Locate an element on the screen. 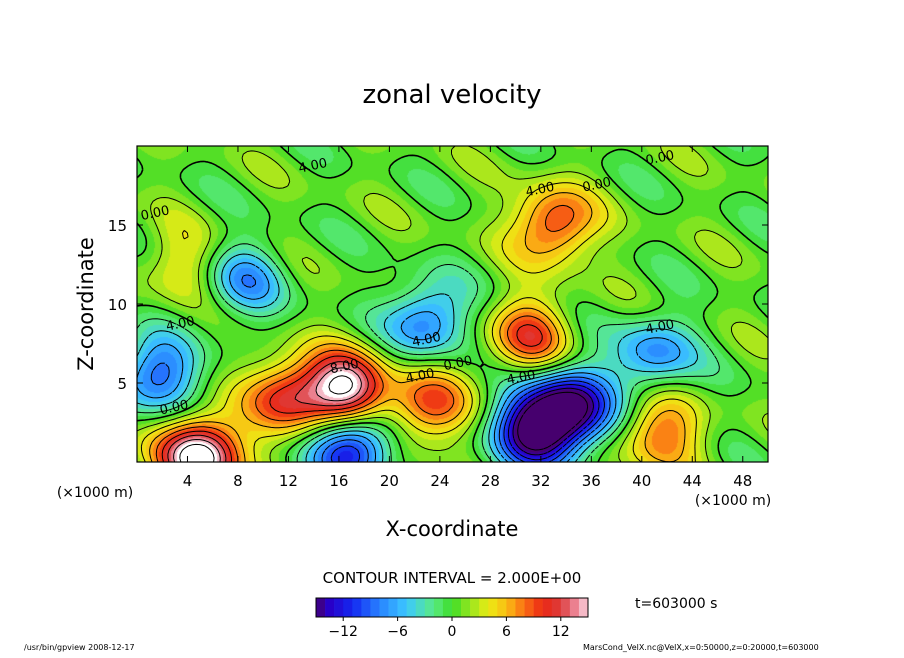 The width and height of the screenshot is (904, 658). y-axis-label: Z-coordinate is located at coordinates (86, 304).